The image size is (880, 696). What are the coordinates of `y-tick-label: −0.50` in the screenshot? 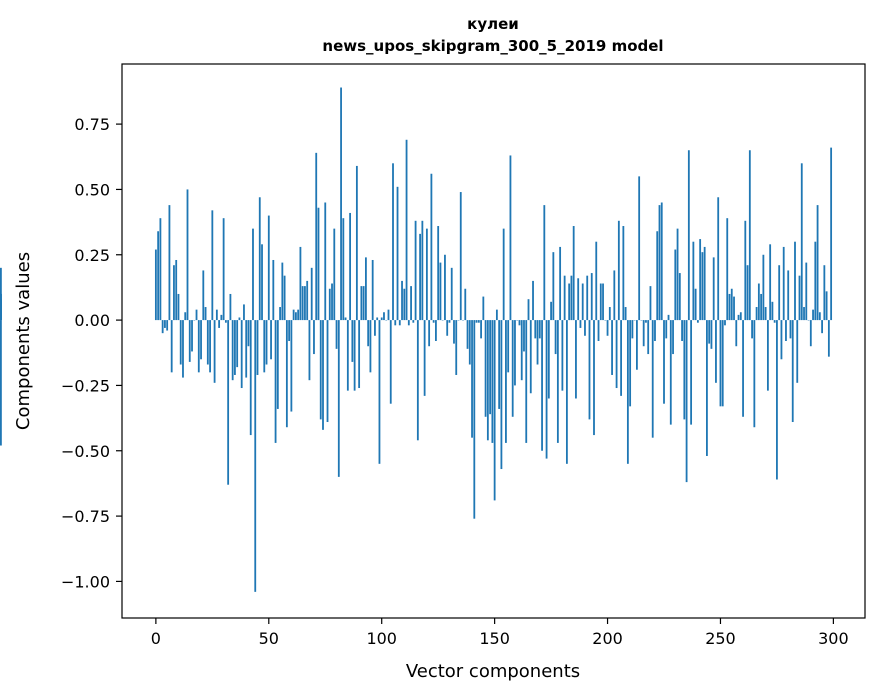 It's located at (85, 451).